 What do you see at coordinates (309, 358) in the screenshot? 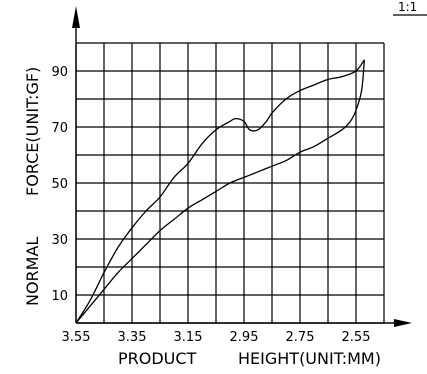
I see `x-axis-label-height: HEIGHT(UNIT:MM)` at bounding box center [309, 358].